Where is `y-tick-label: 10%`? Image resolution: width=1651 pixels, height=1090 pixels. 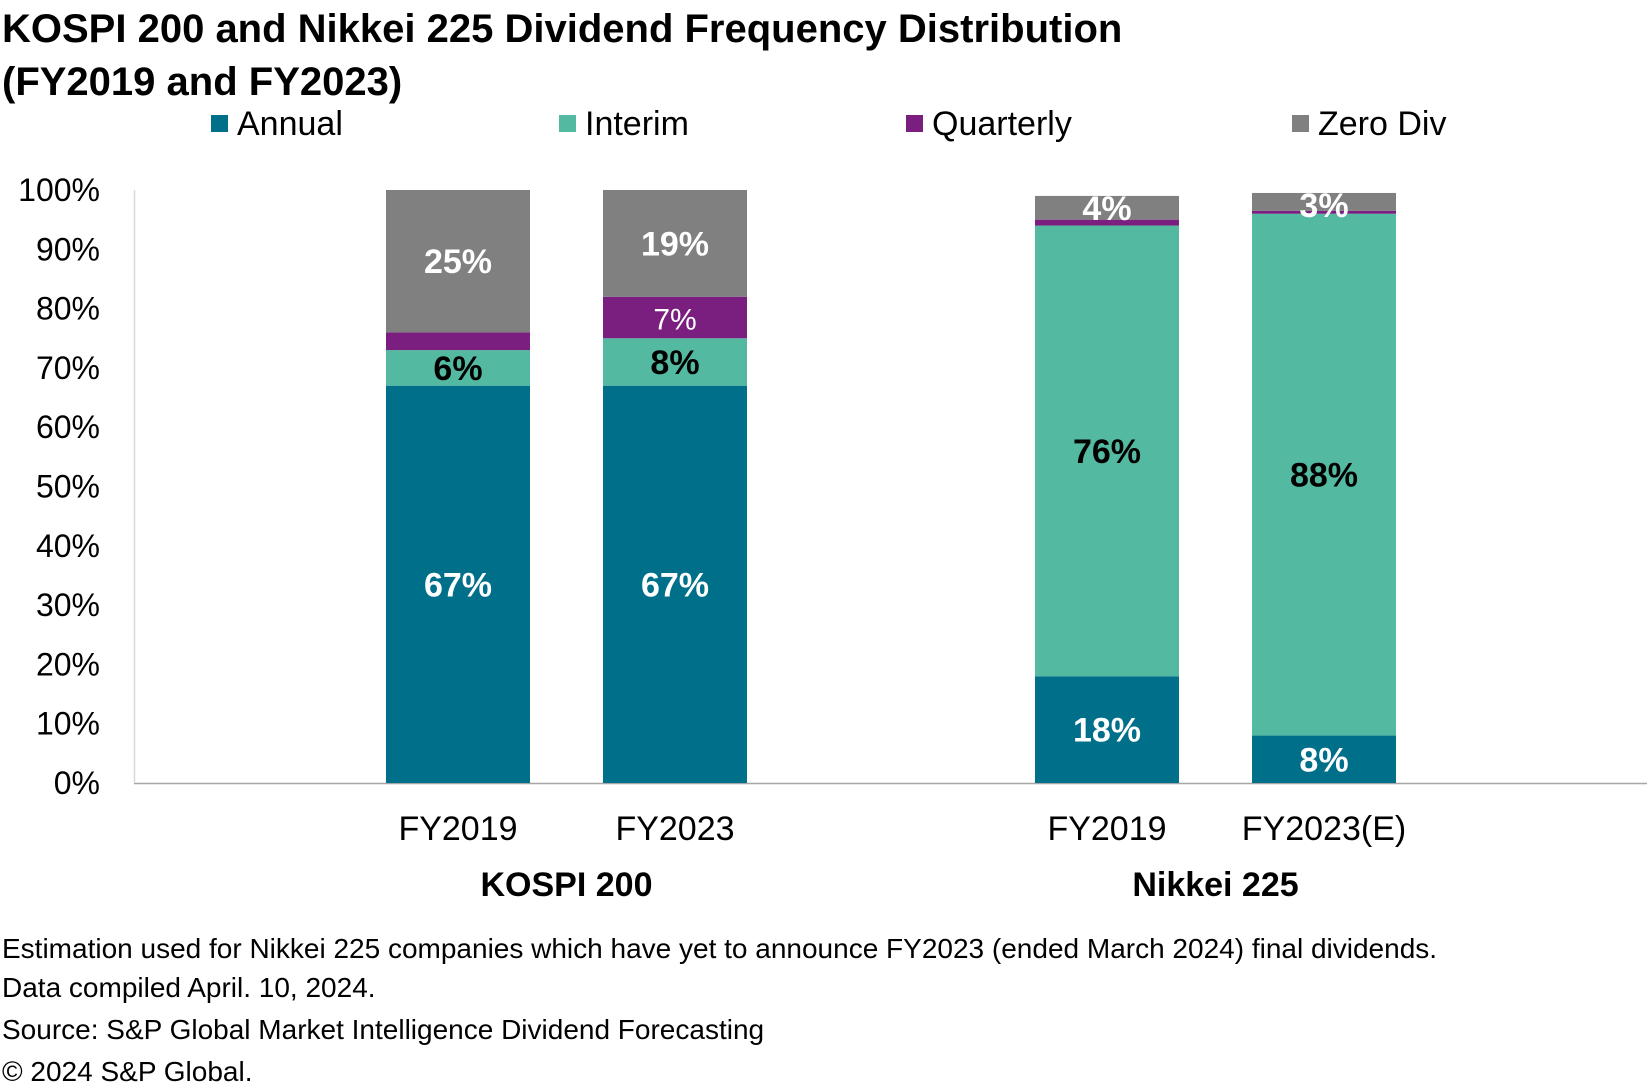
y-tick-label: 10% is located at coordinates (68, 724).